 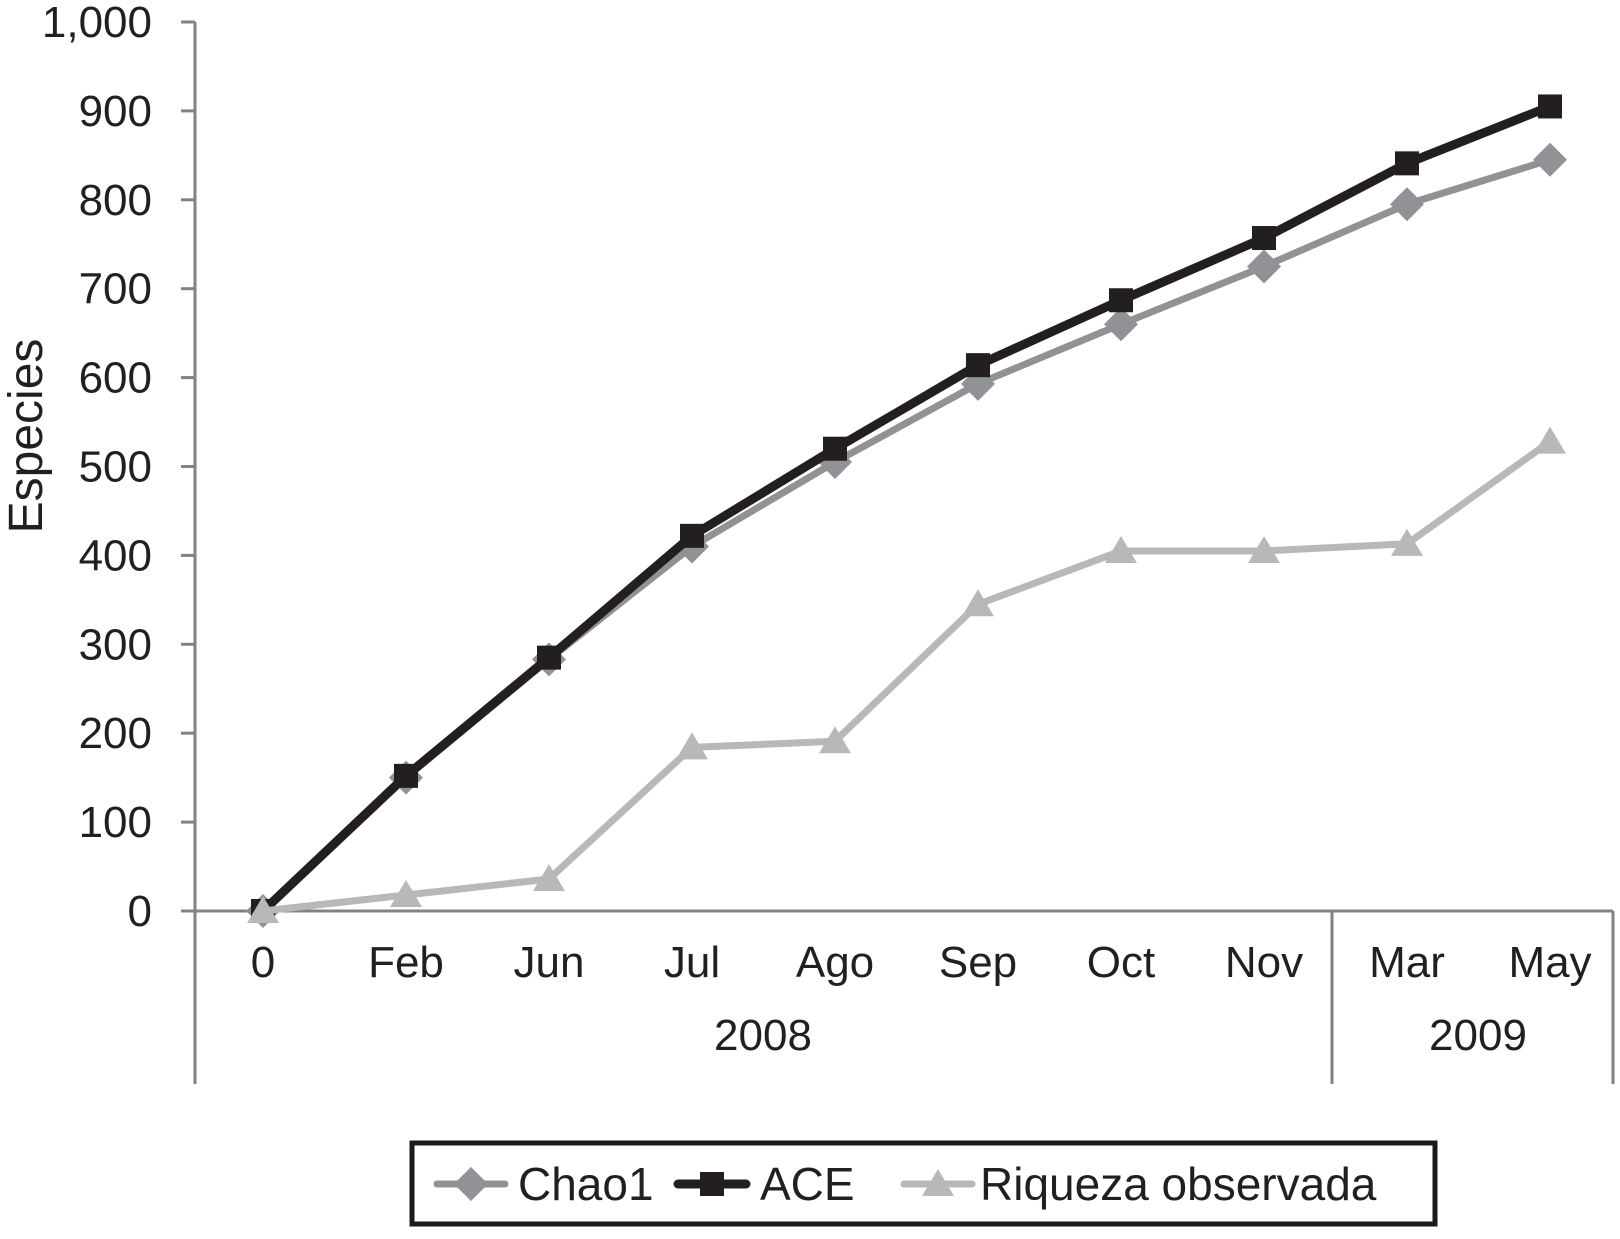 What do you see at coordinates (1121, 962) in the screenshot?
I see `x-category-label: Oct` at bounding box center [1121, 962].